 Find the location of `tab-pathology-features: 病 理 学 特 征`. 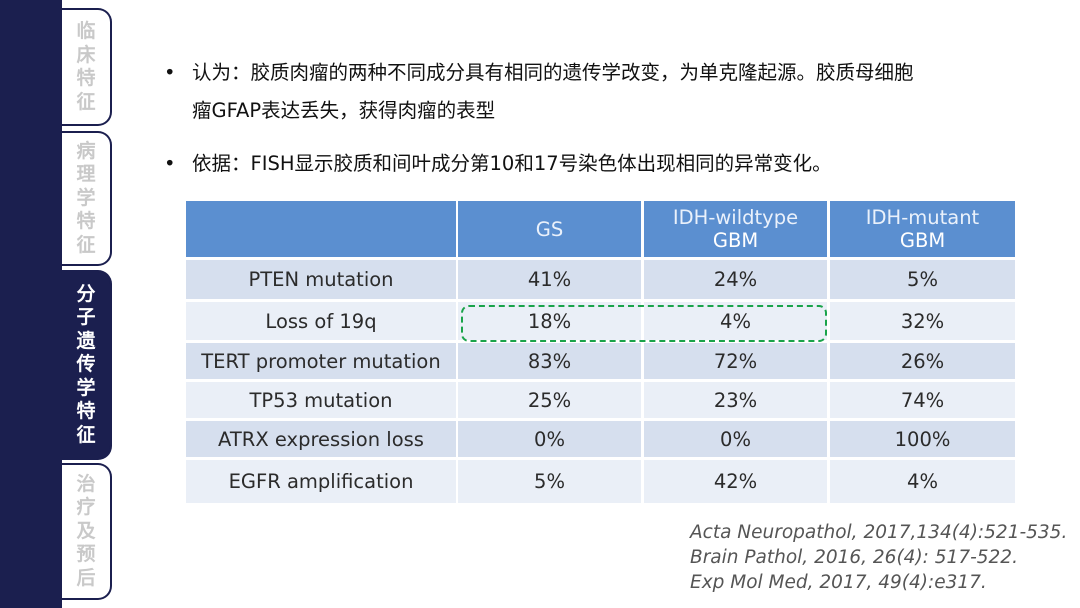

tab-pathology-features: 病 理 学 特 征 is located at coordinates (87, 198).